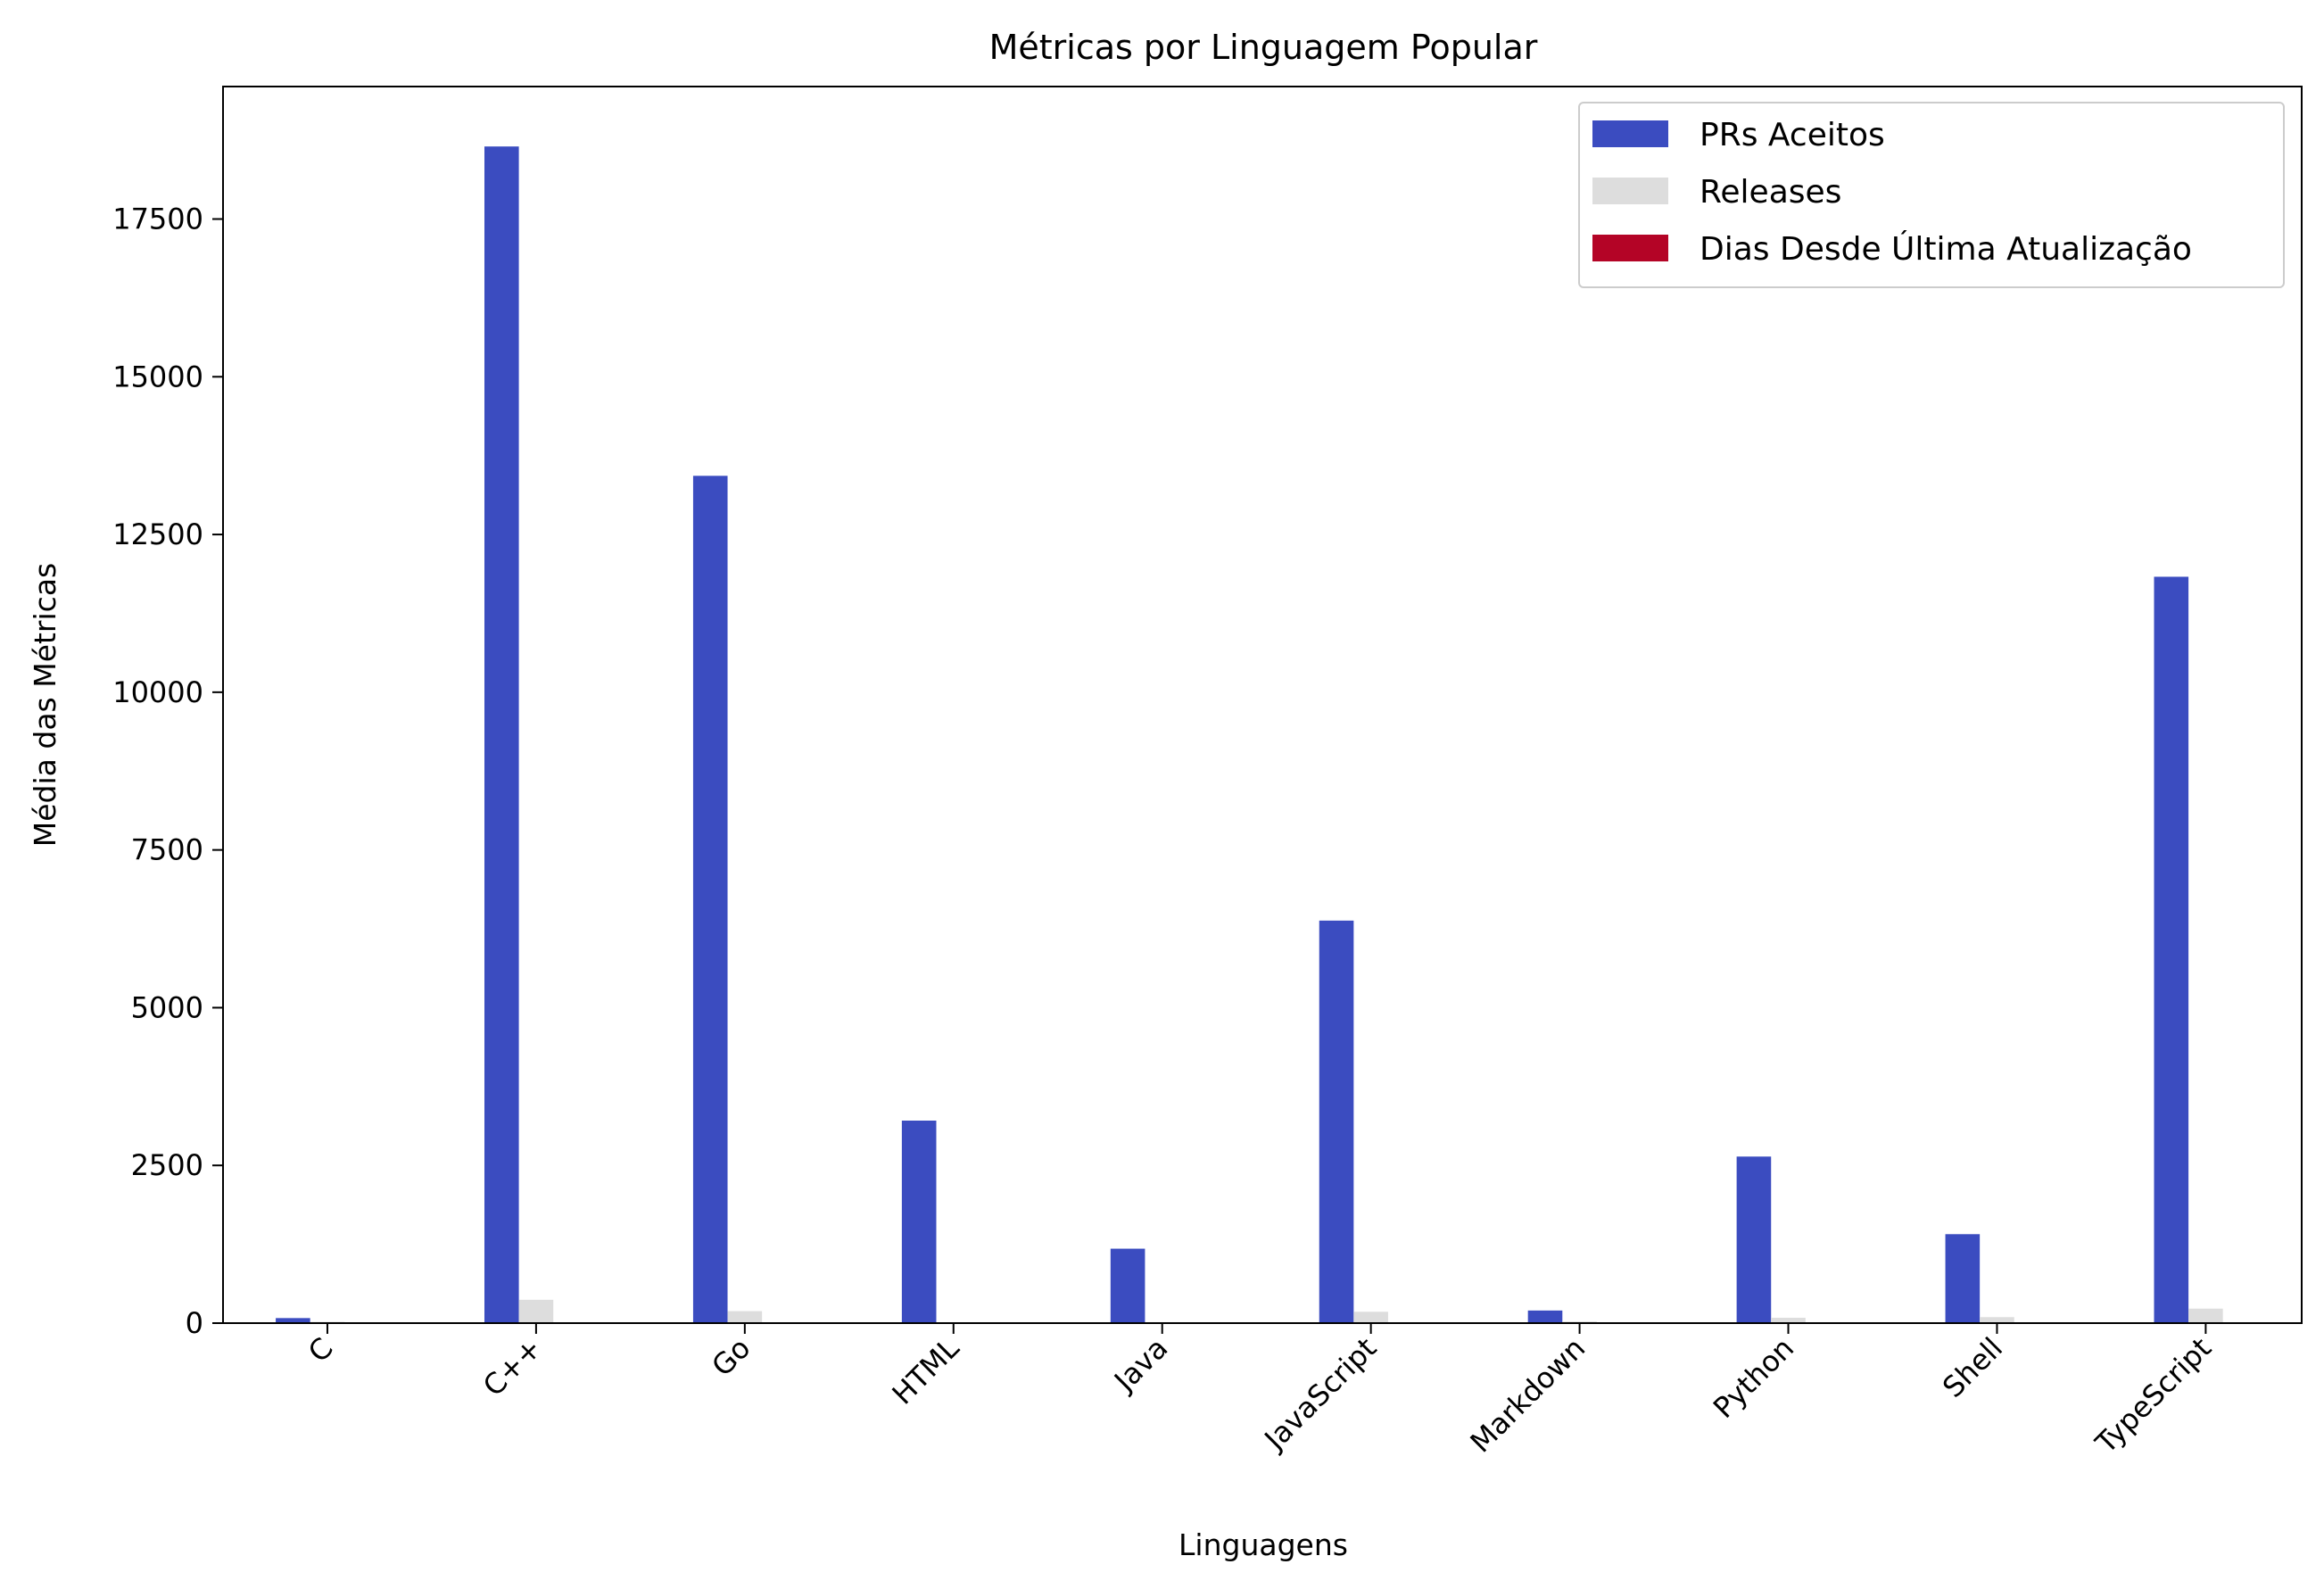 This screenshot has height=1589, width=2324. I want to click on legend-label-1: Releases, so click(1771, 193).